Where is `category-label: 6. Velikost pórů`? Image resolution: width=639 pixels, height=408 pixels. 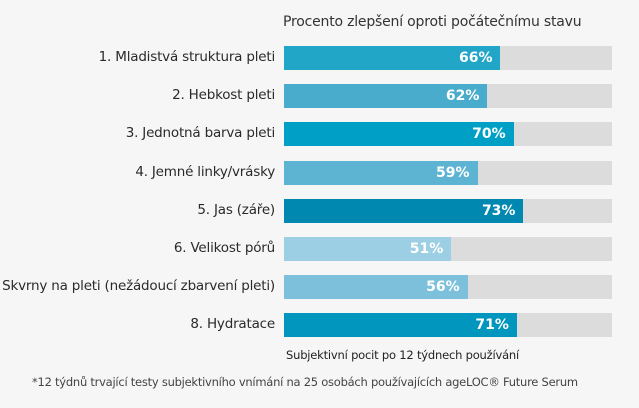 category-label: 6. Velikost pórů is located at coordinates (224, 248).